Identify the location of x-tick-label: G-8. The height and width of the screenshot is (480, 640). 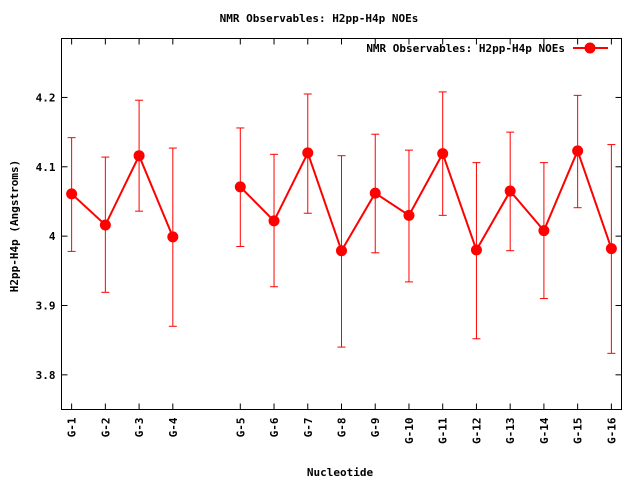
(342, 428).